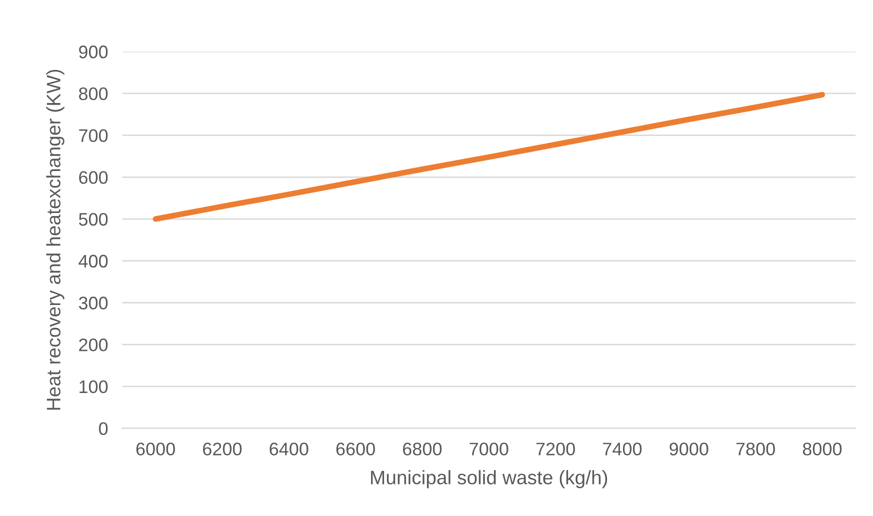  Describe the element at coordinates (93, 261) in the screenshot. I see `y-tick-label: 400` at that location.